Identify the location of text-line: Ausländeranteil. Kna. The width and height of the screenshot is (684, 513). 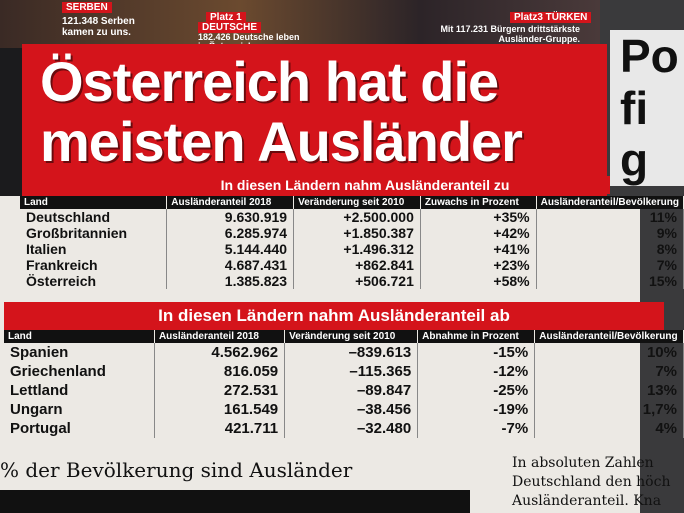
(587, 501).